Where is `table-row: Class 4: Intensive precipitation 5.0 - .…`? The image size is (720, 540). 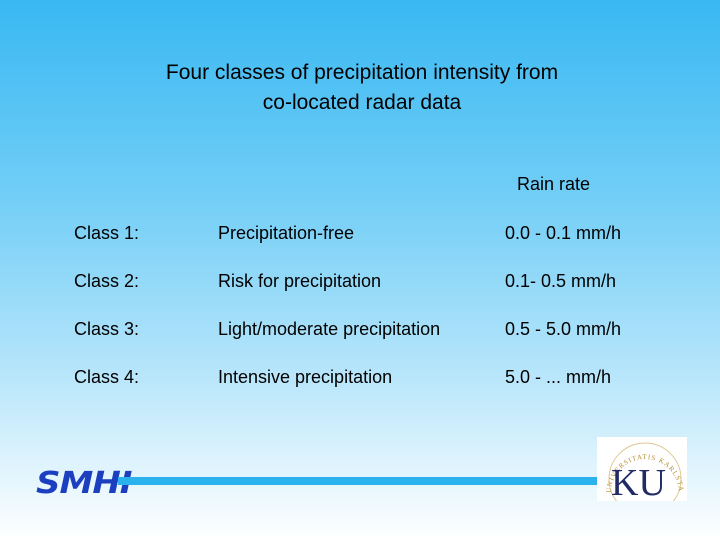
table-row: Class 4: Intensive precipitation 5.0 - .… is located at coordinates (360, 380).